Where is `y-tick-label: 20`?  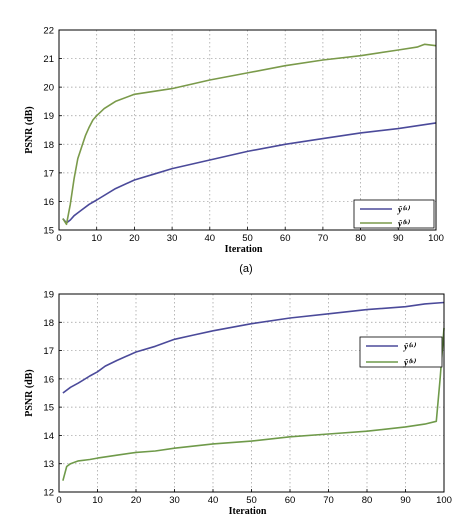 y-tick-label: 20 is located at coordinates (48, 88).